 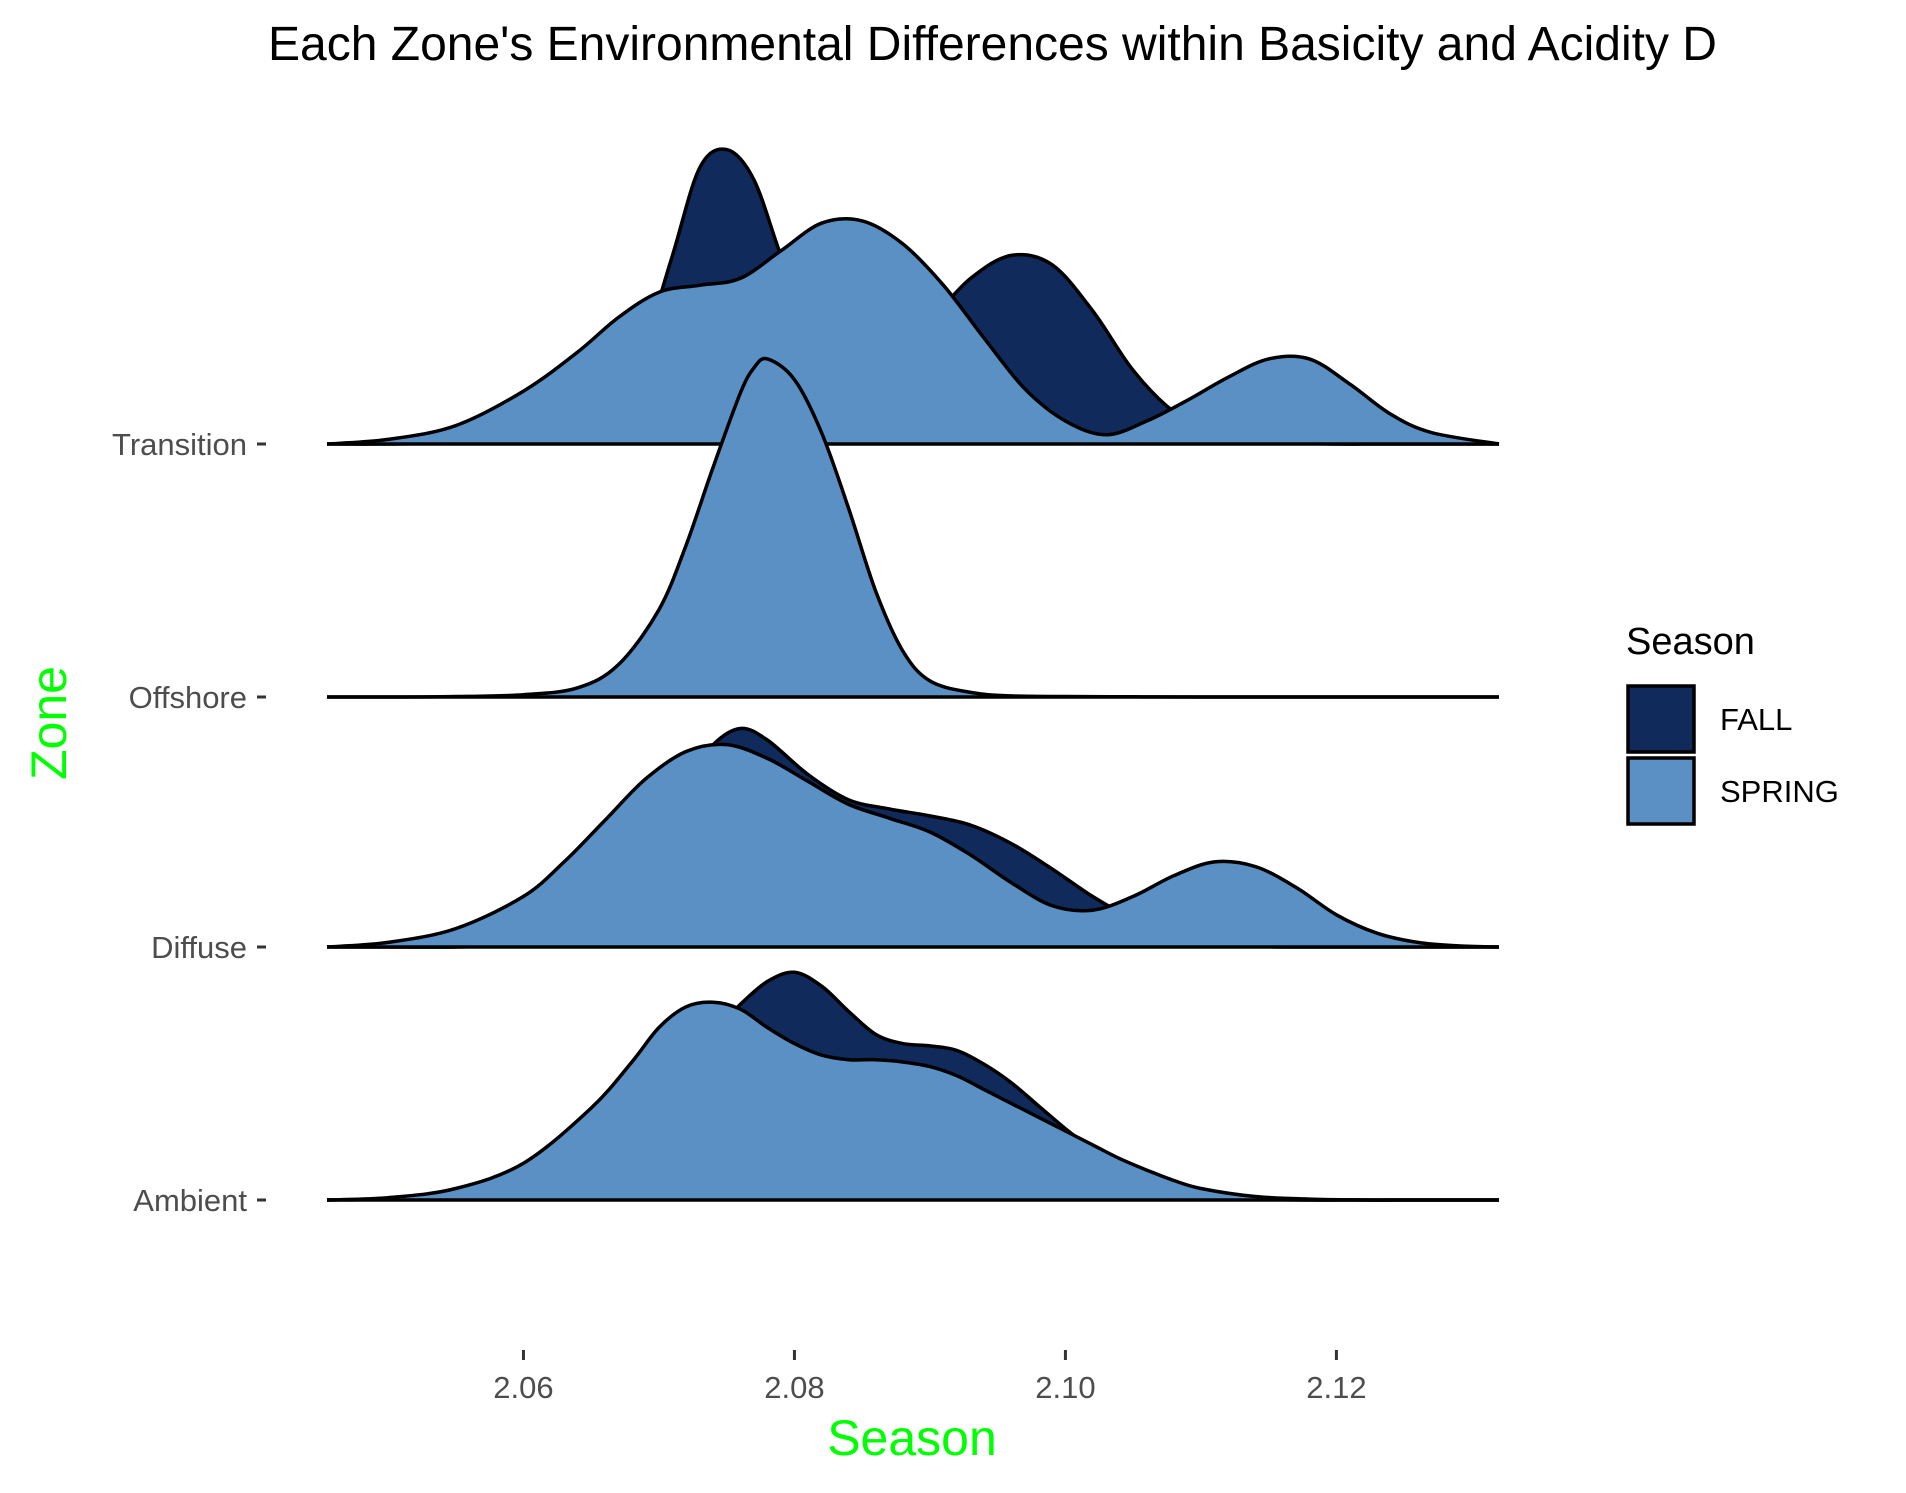 I want to click on y-tick-label-diffuse: Diffuse, so click(x=199, y=947).